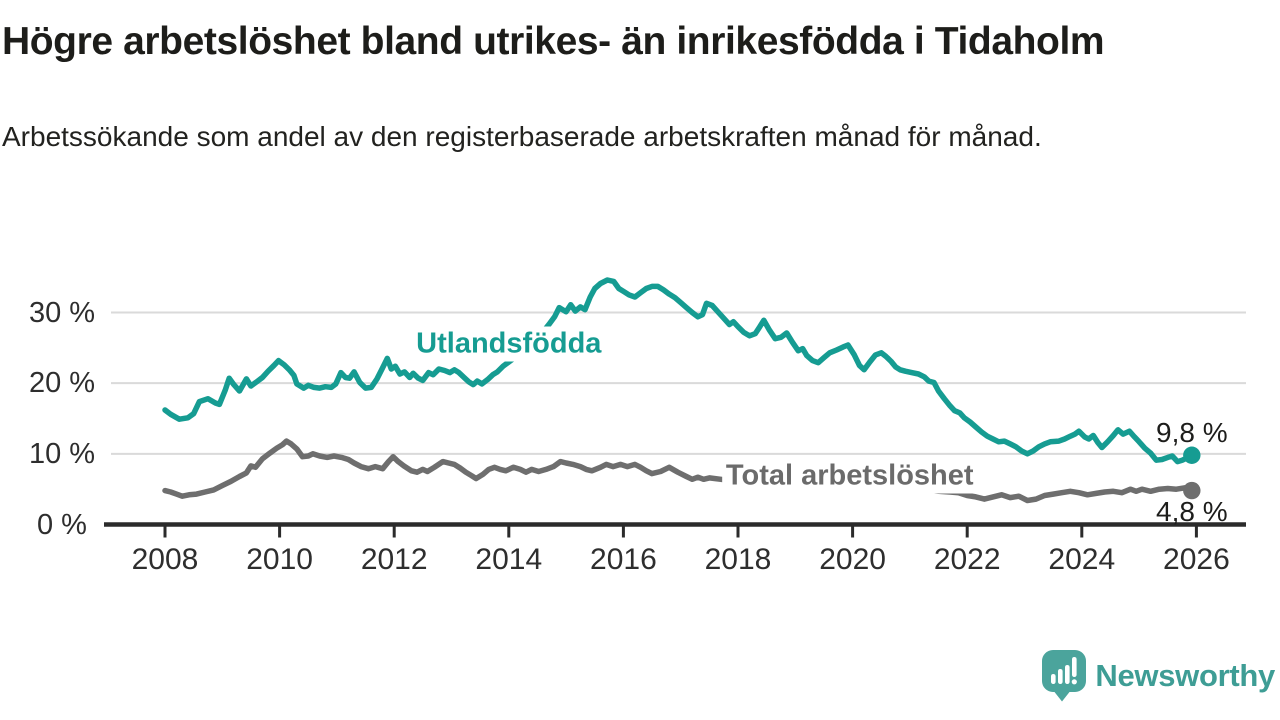 Image resolution: width=1280 pixels, height=720 pixels. Describe the element at coordinates (1185, 675) in the screenshot. I see `newsworthy-wordmark: Newsworthy` at that location.